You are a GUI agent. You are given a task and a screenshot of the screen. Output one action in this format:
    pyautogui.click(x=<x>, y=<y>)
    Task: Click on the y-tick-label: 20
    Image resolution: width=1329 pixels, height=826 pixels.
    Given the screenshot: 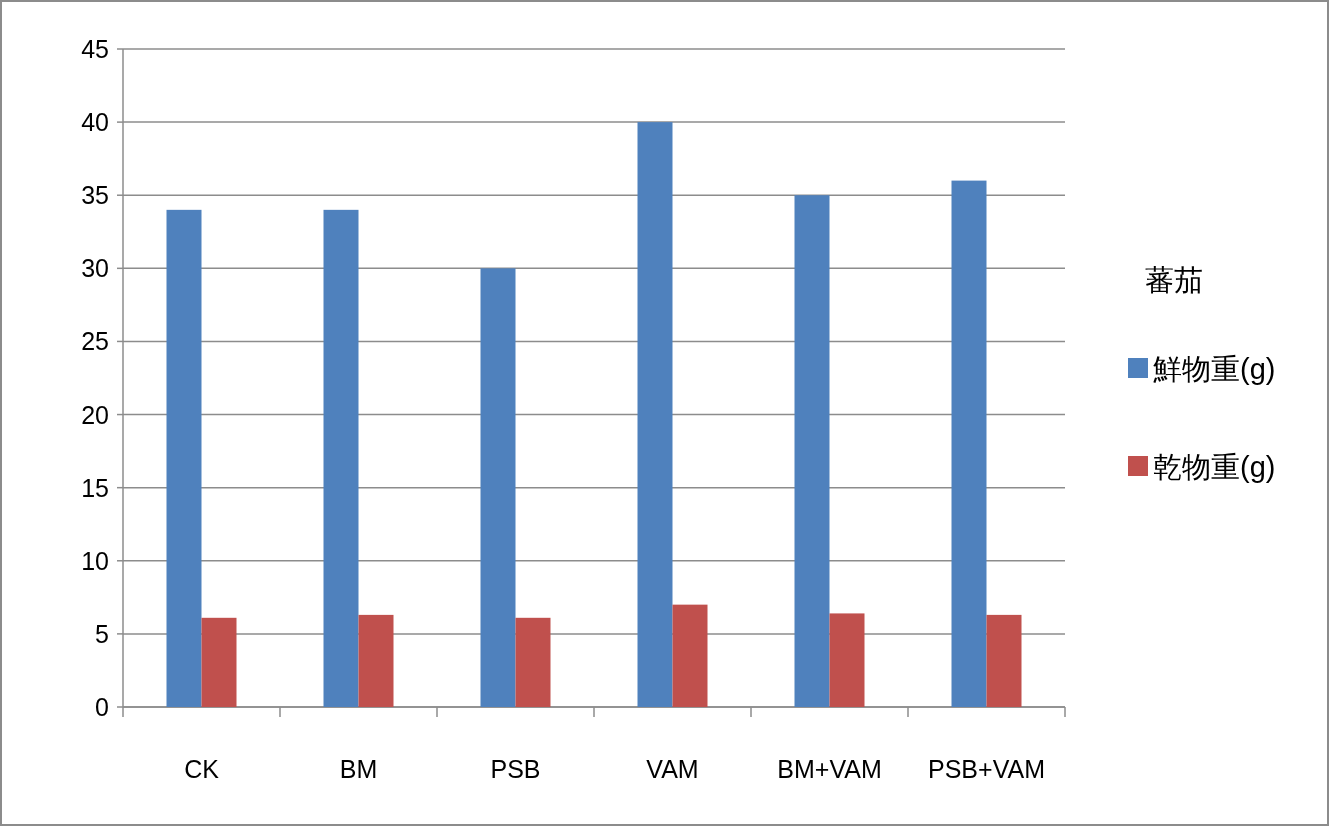 What is the action you would take?
    pyautogui.click(x=95, y=414)
    